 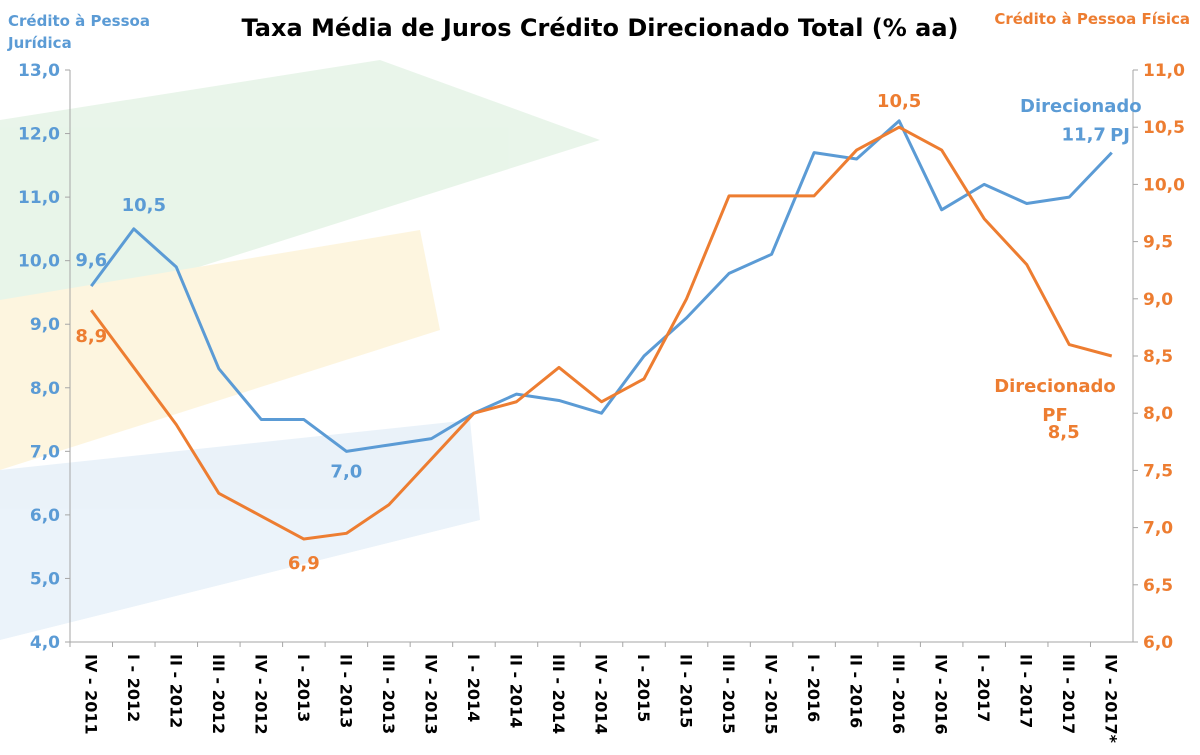 What do you see at coordinates (1164, 128) in the screenshot?
I see `y2-tick-label: 10,5` at bounding box center [1164, 128].